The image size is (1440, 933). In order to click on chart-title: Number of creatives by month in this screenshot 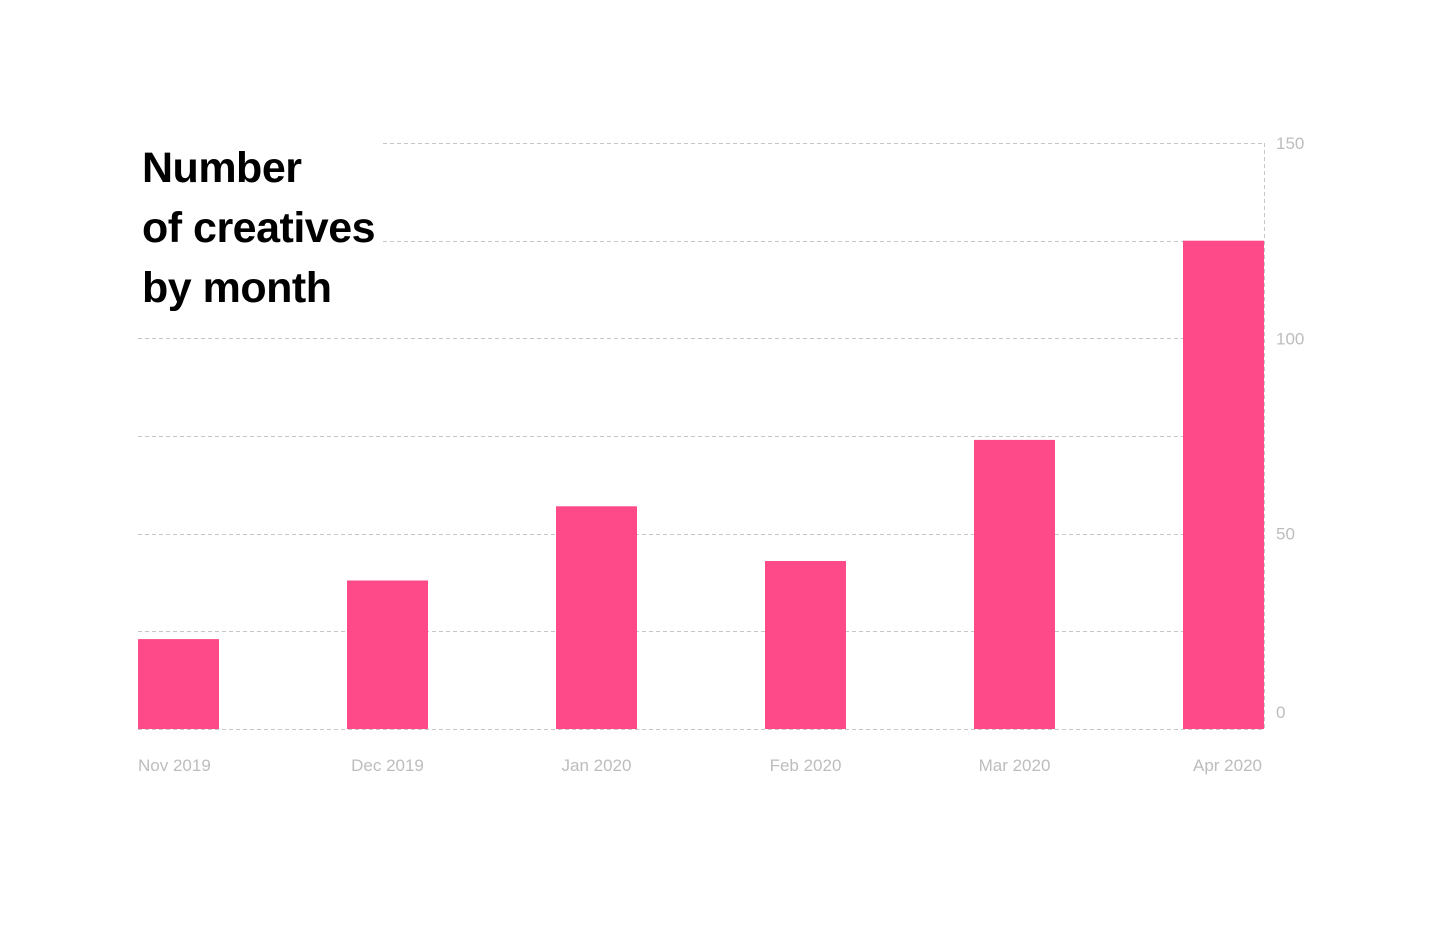, I will do `click(260, 228)`.